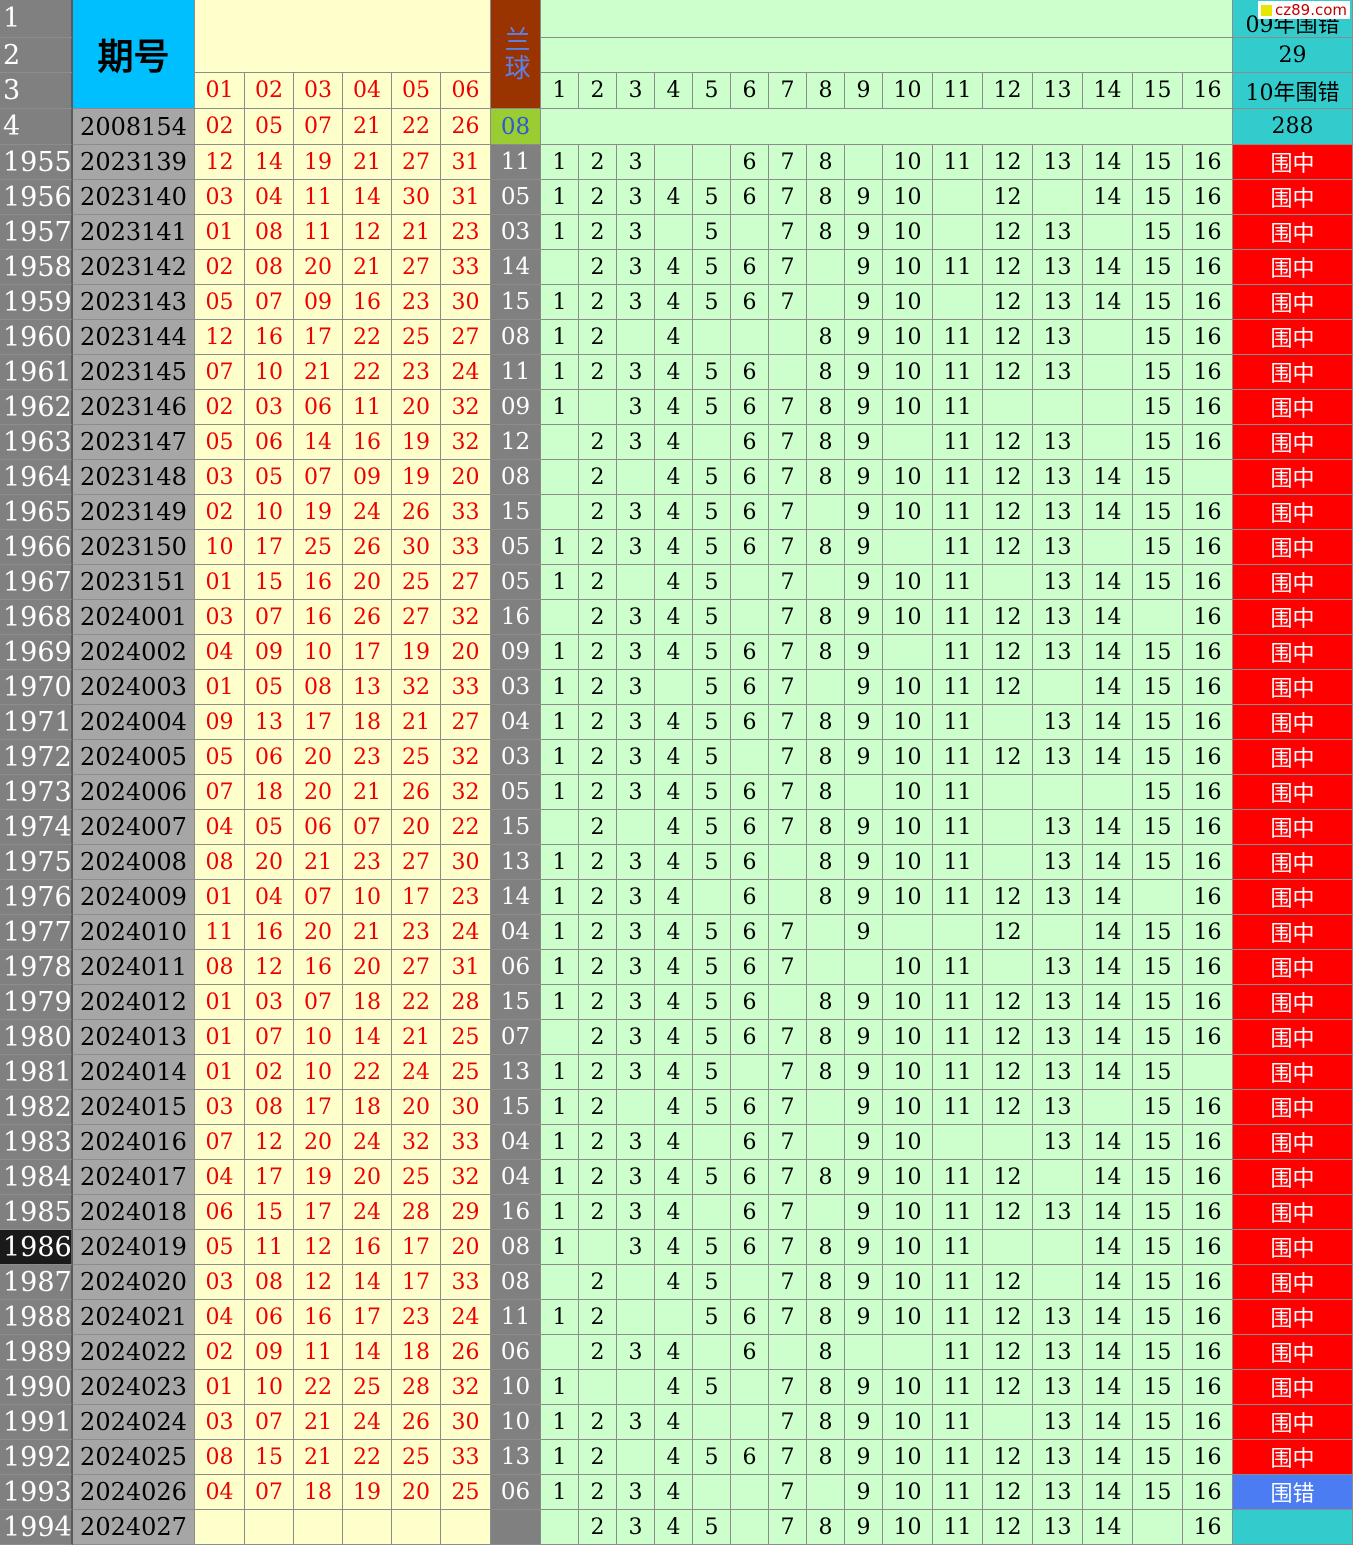  I want to click on grid-number-cell: 3, so click(636, 442).